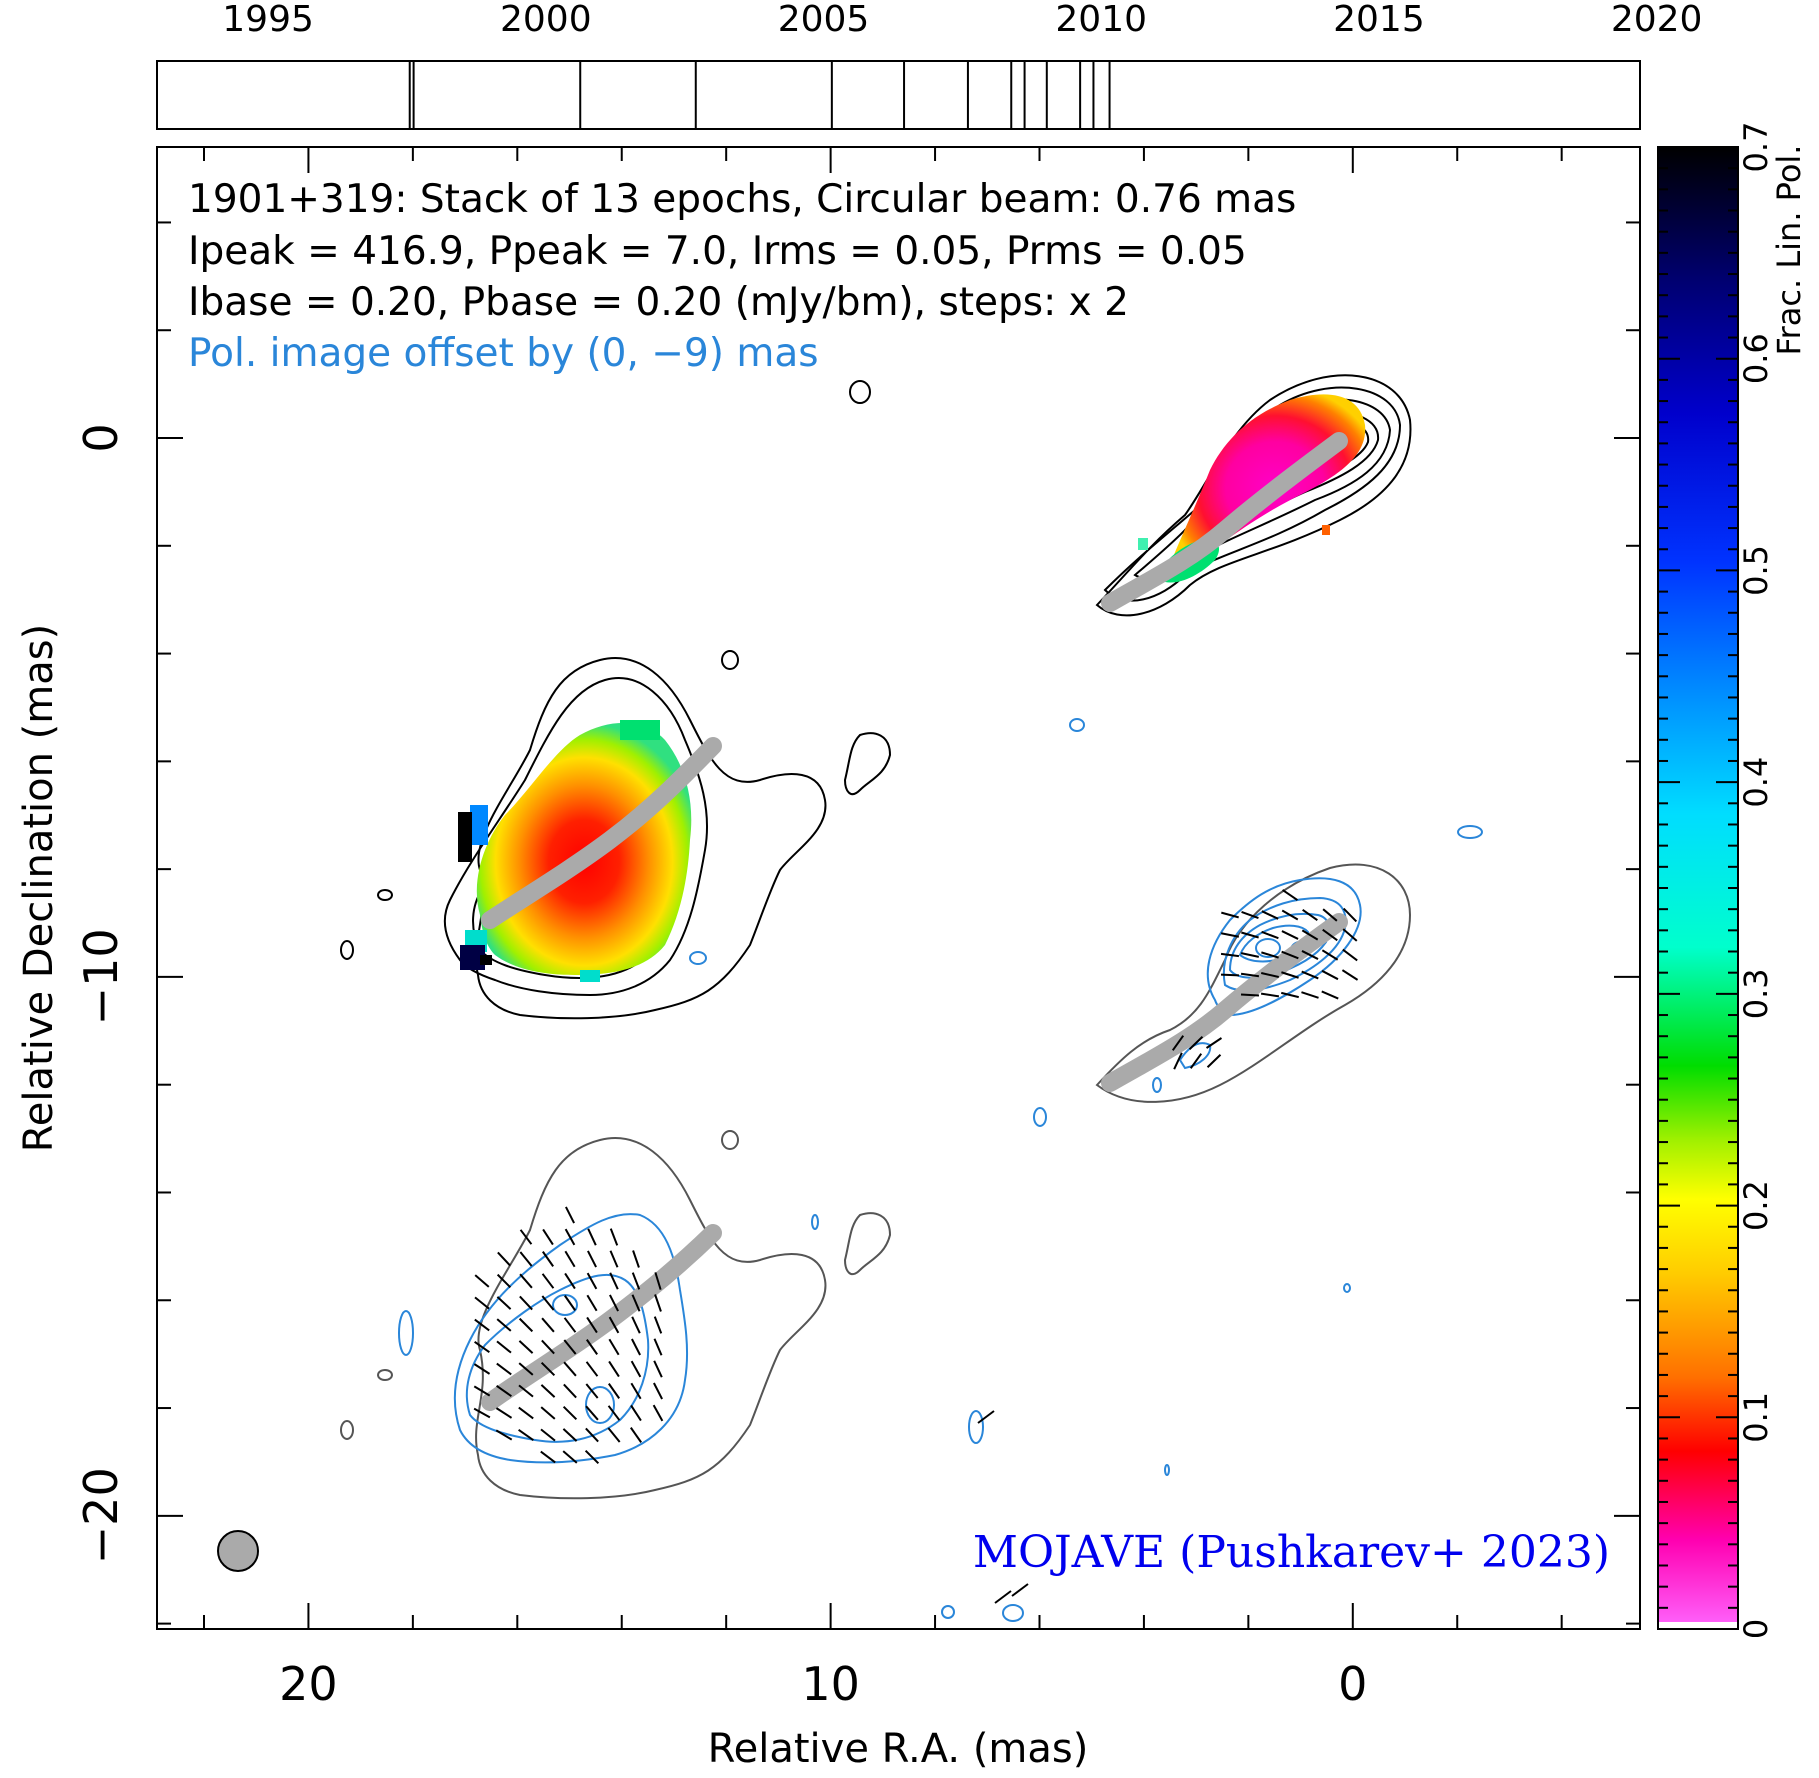 The width and height of the screenshot is (1819, 1778). What do you see at coordinates (503, 353) in the screenshot?
I see `offset-note: Pol. image offset by (0, −9) mas` at bounding box center [503, 353].